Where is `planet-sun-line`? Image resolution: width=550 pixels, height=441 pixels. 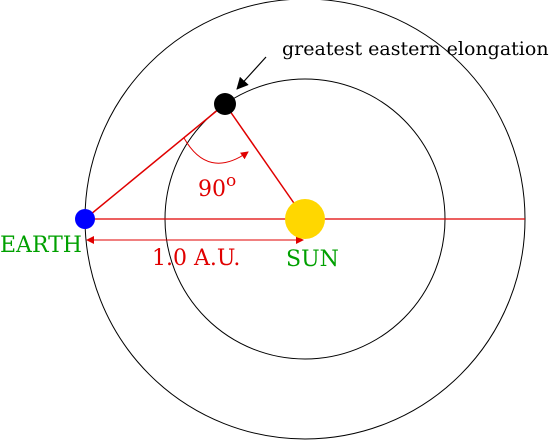 planet-sun-line is located at coordinates (265, 161).